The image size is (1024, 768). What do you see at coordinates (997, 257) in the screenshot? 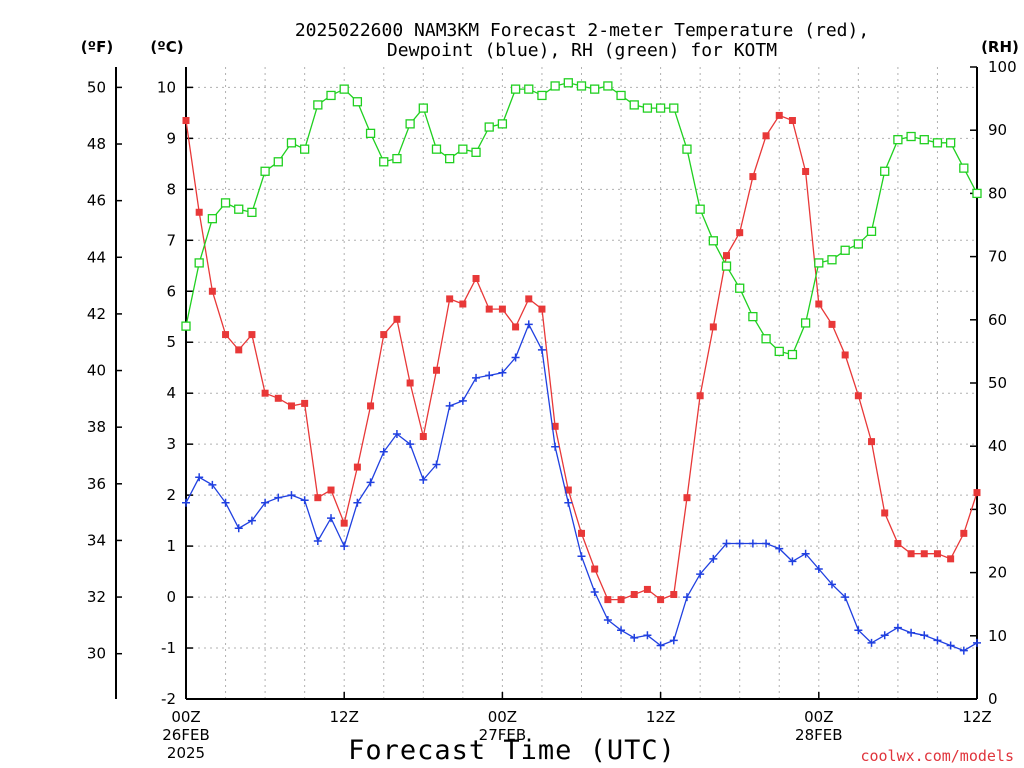
I see `rh-tick-label: 70` at bounding box center [997, 257].